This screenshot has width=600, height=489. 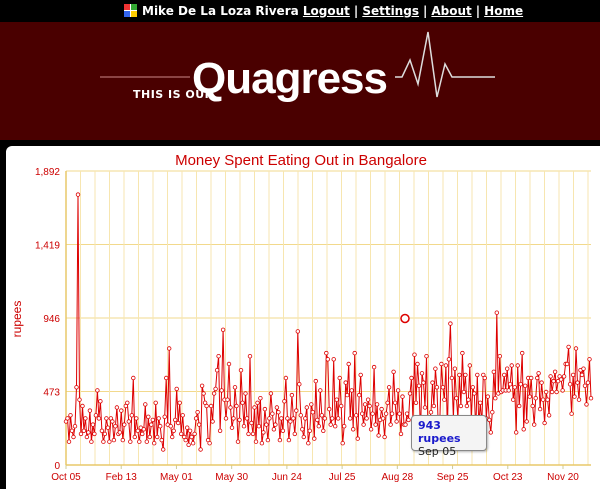 I want to click on logout-link: Logout, so click(x=326, y=11).